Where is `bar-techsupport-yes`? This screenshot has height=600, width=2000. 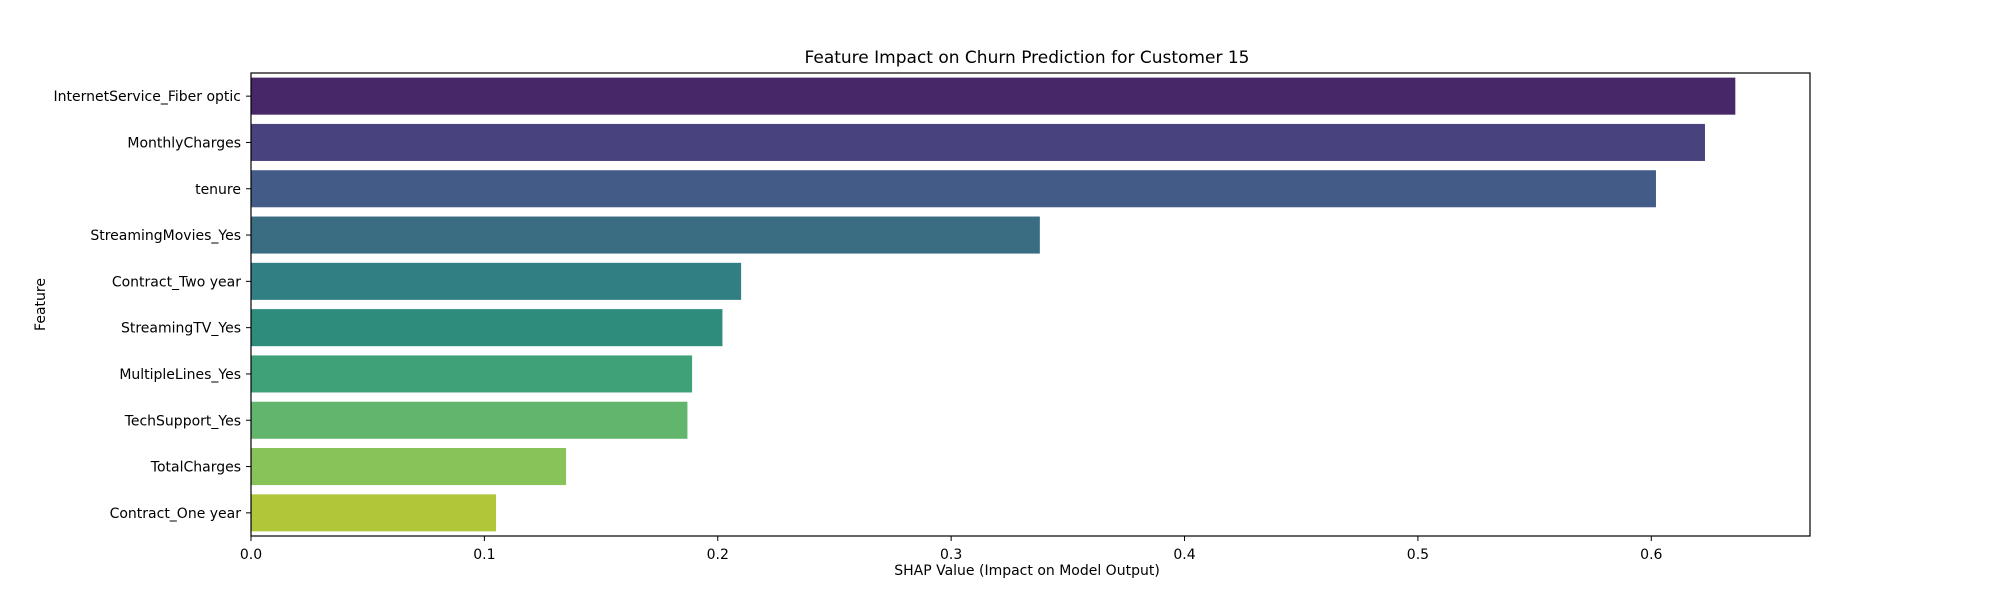 bar-techsupport-yes is located at coordinates (469, 420).